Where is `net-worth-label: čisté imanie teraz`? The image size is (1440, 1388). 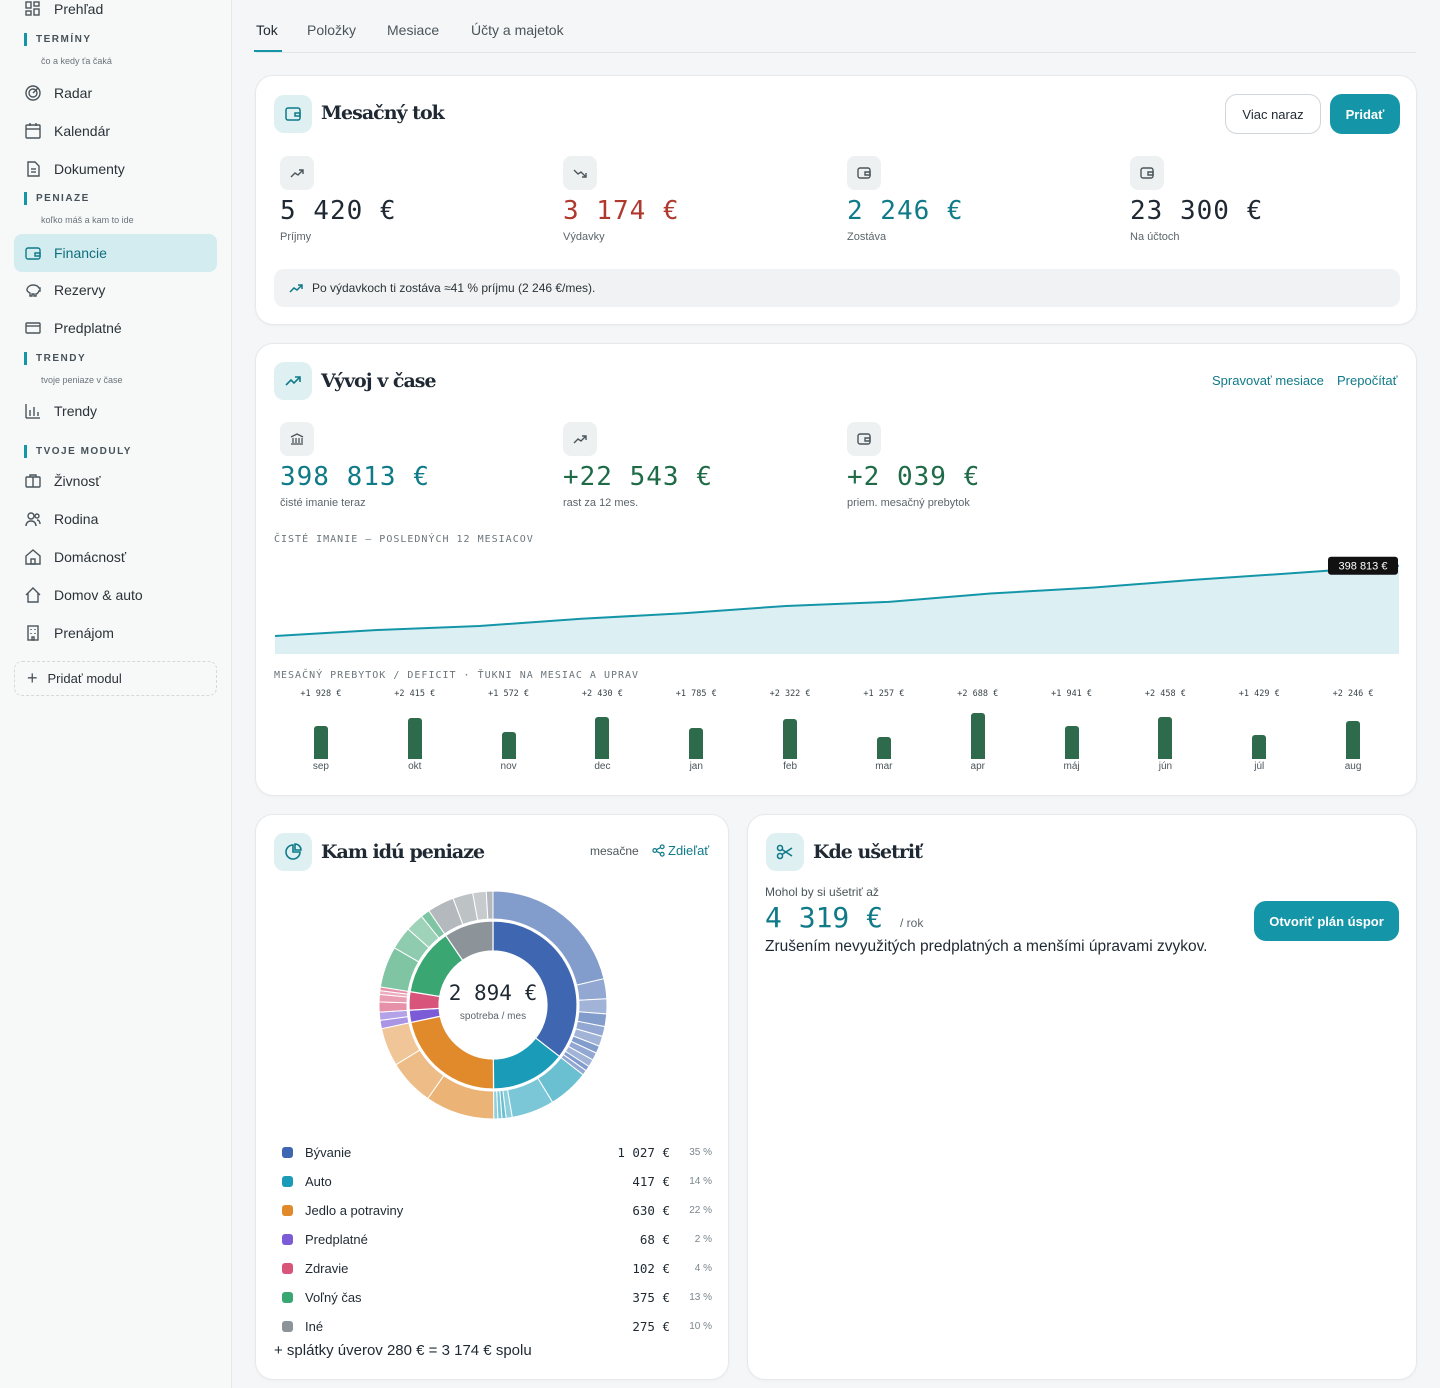
net-worth-label: čisté imanie teraz is located at coordinates (323, 503).